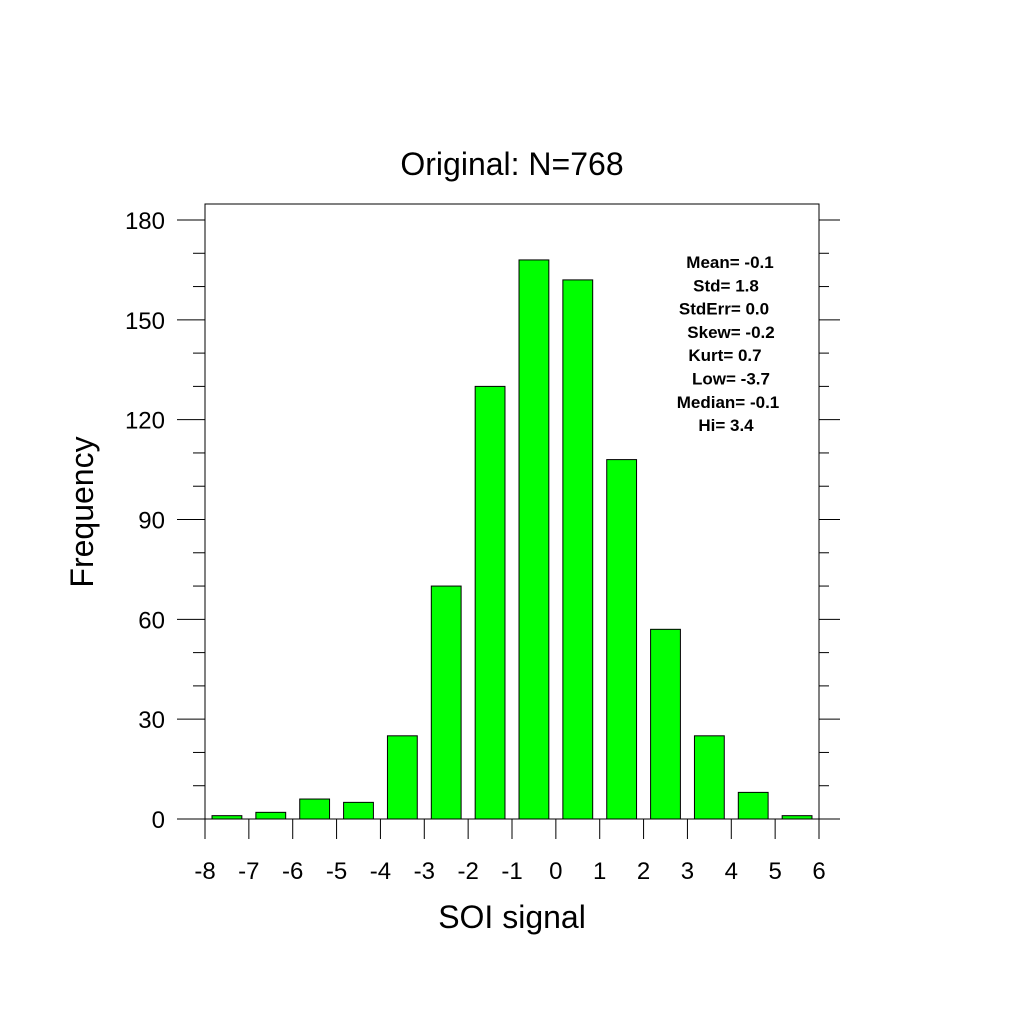 The height and width of the screenshot is (1024, 1024). I want to click on stats-line: Skew= -0.2, so click(730, 332).